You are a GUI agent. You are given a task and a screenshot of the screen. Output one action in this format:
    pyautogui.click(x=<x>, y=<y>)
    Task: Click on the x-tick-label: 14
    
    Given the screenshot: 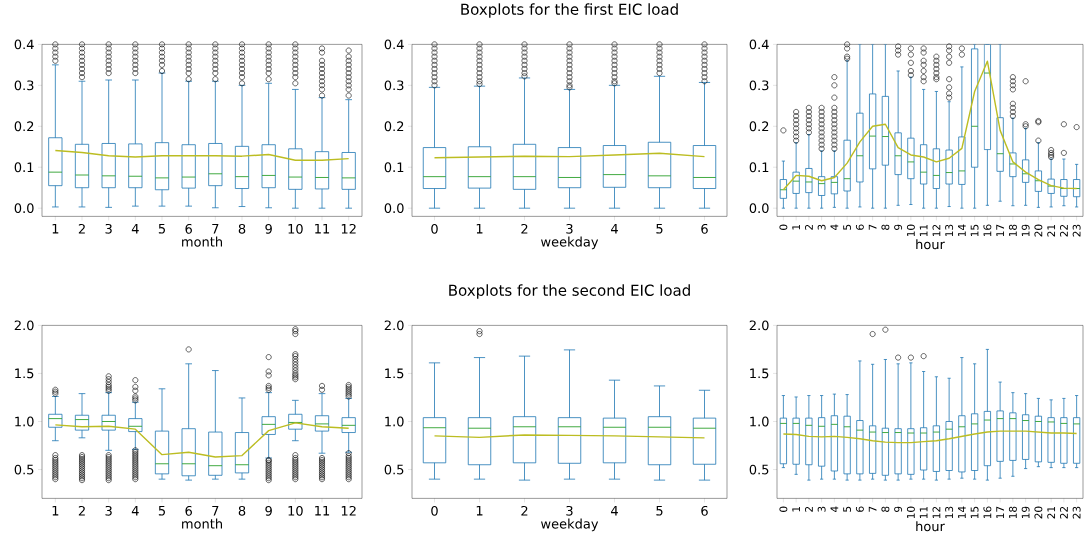 What is the action you would take?
    pyautogui.click(x=962, y=230)
    